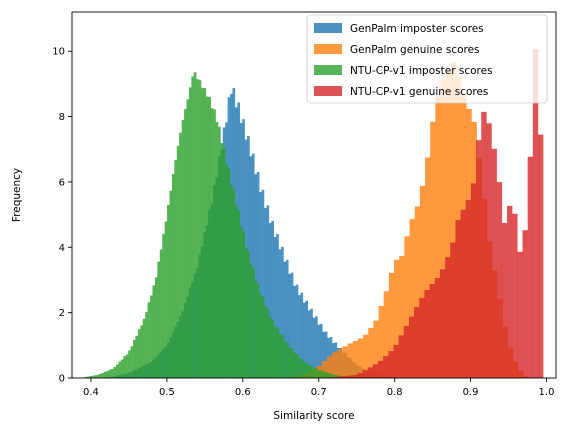  What do you see at coordinates (91, 392) in the screenshot?
I see `x-tick-label: 0.4` at bounding box center [91, 392].